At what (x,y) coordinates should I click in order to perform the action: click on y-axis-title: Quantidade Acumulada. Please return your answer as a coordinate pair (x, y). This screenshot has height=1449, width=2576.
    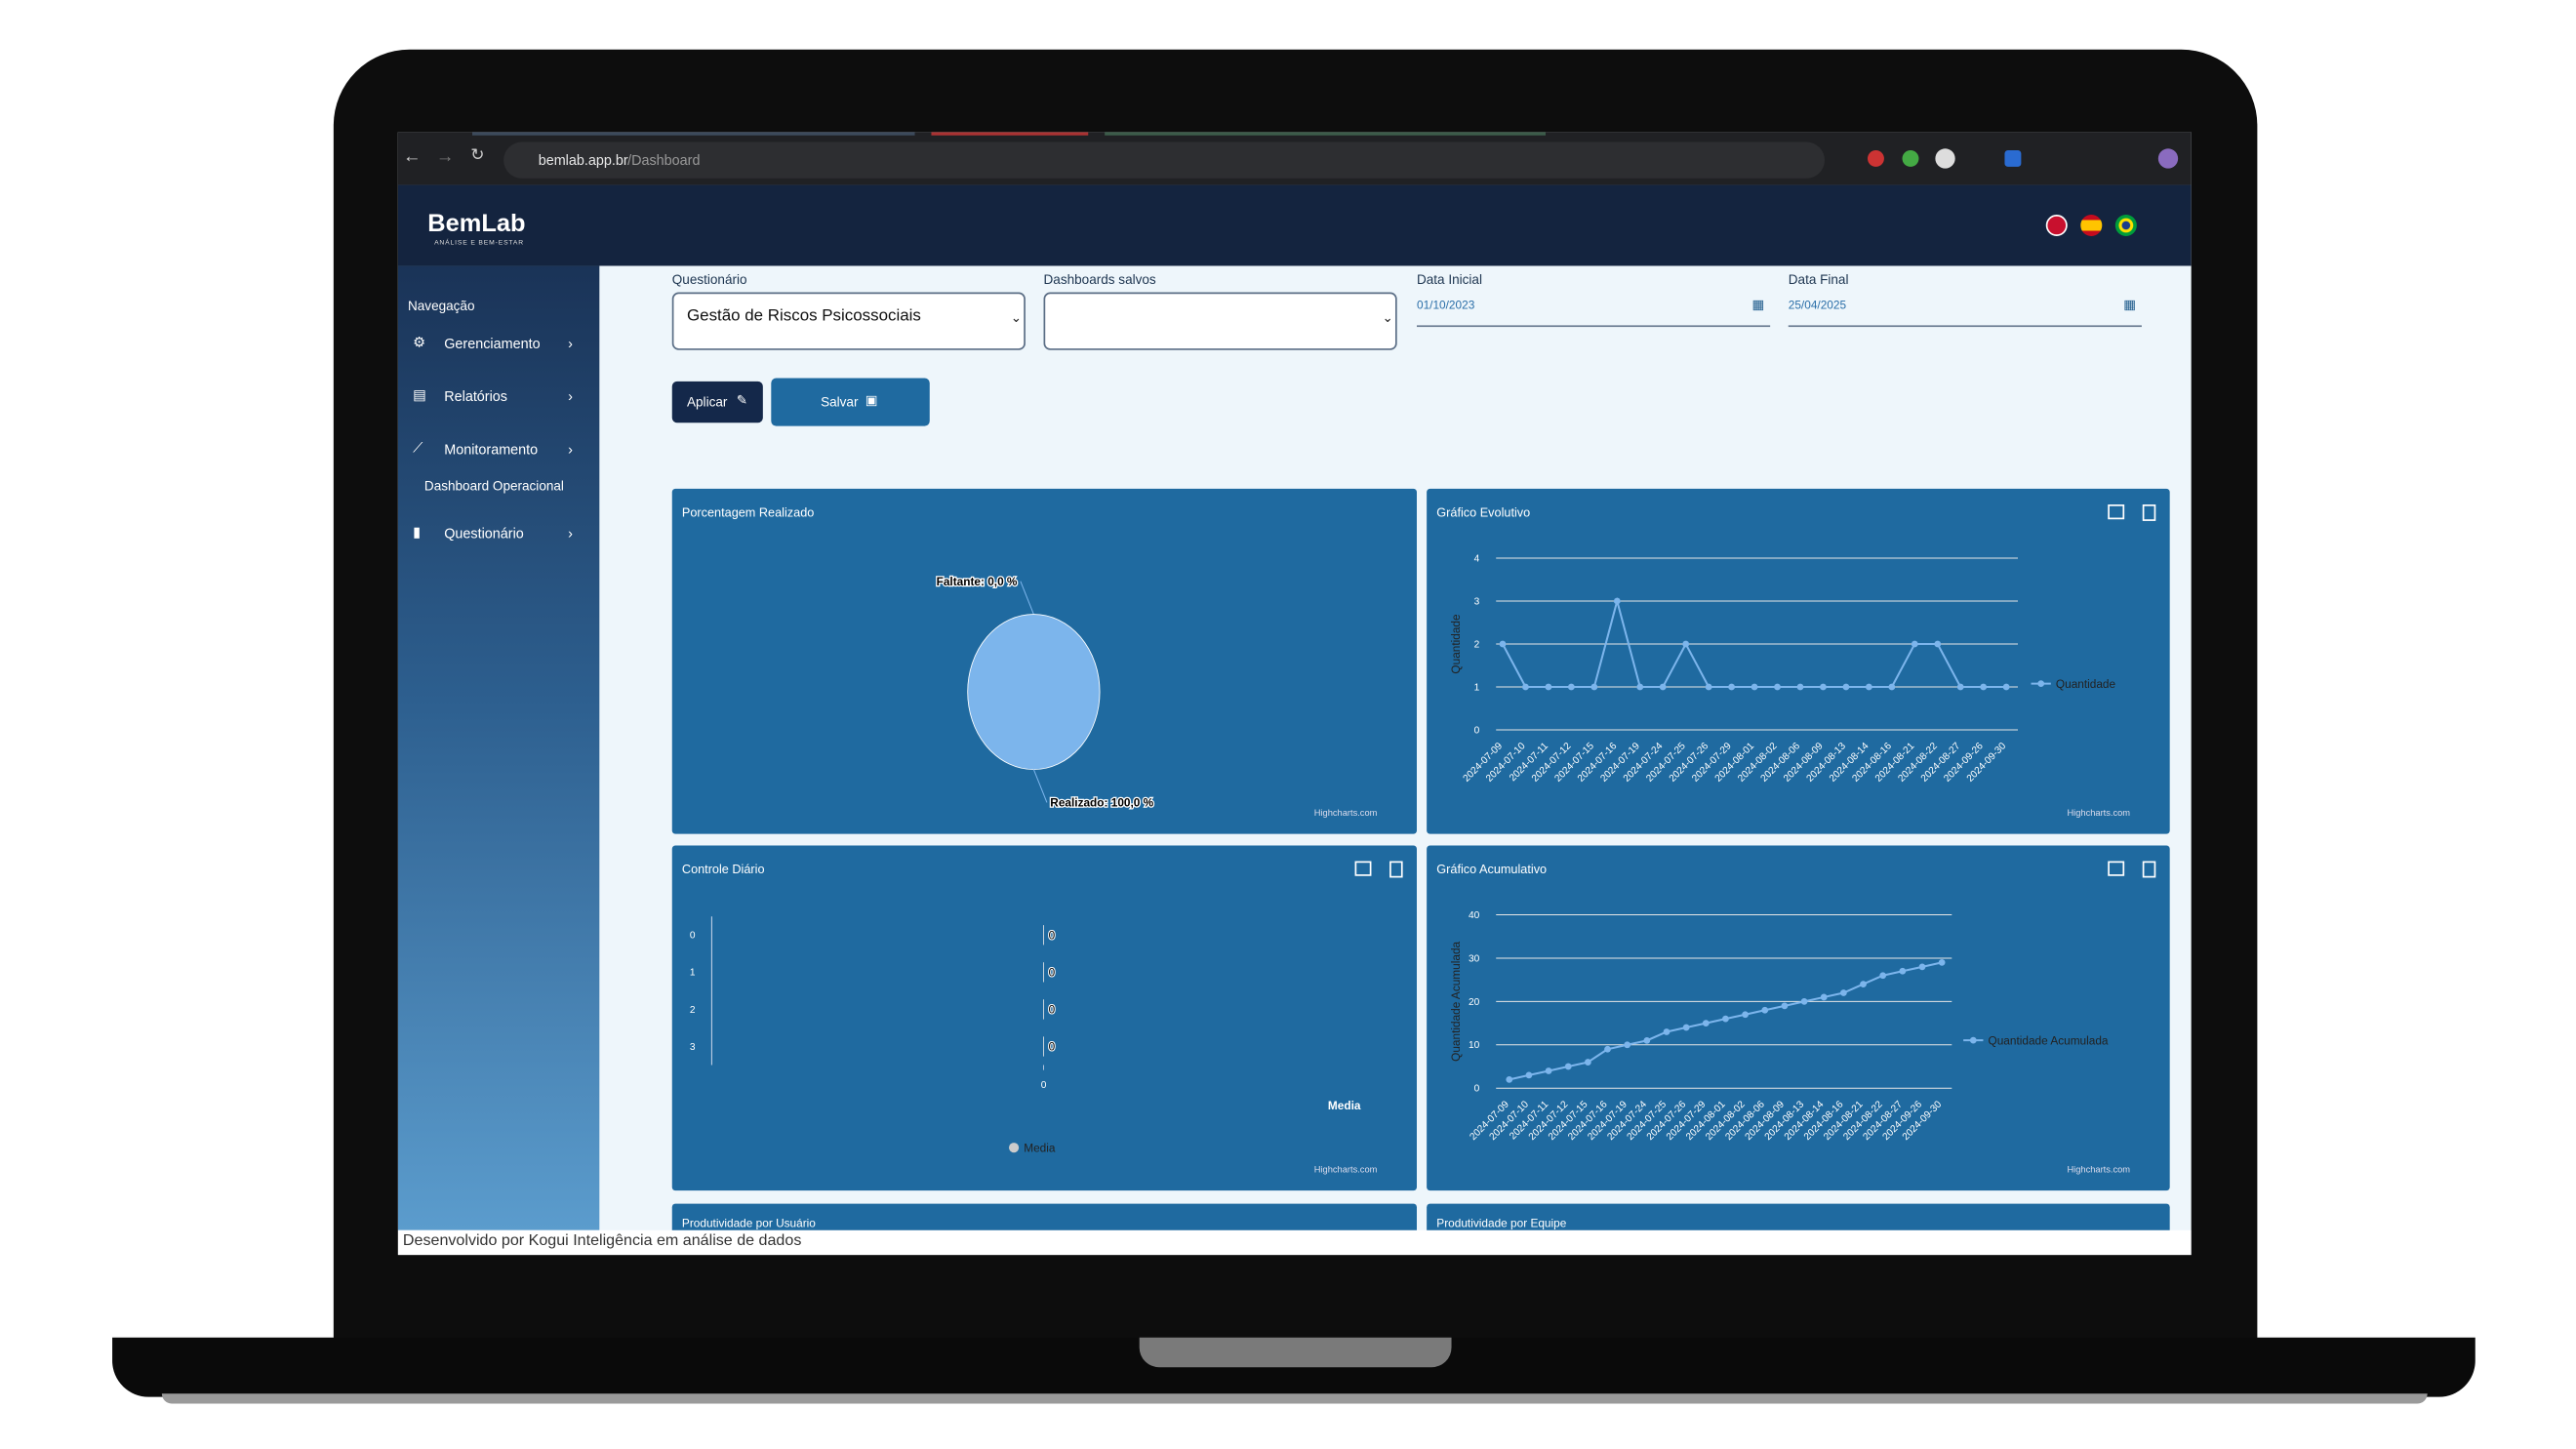
    Looking at the image, I should click on (1456, 1001).